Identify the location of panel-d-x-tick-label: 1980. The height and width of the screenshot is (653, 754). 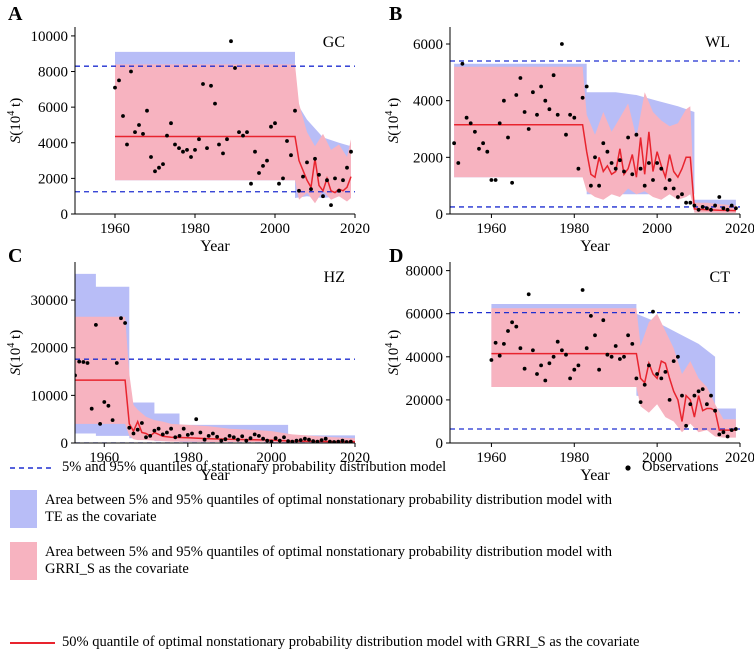
(574, 458).